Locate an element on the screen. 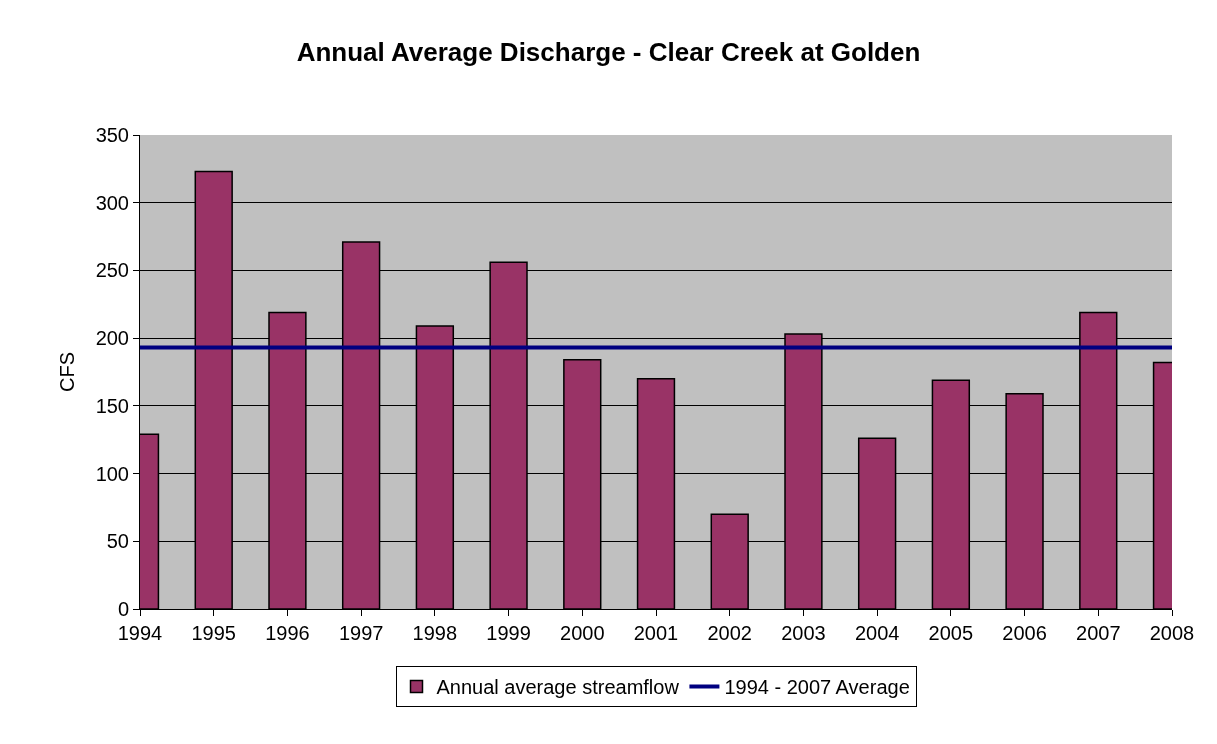 The height and width of the screenshot is (744, 1217). y-tick-label: 300 is located at coordinates (112, 202).